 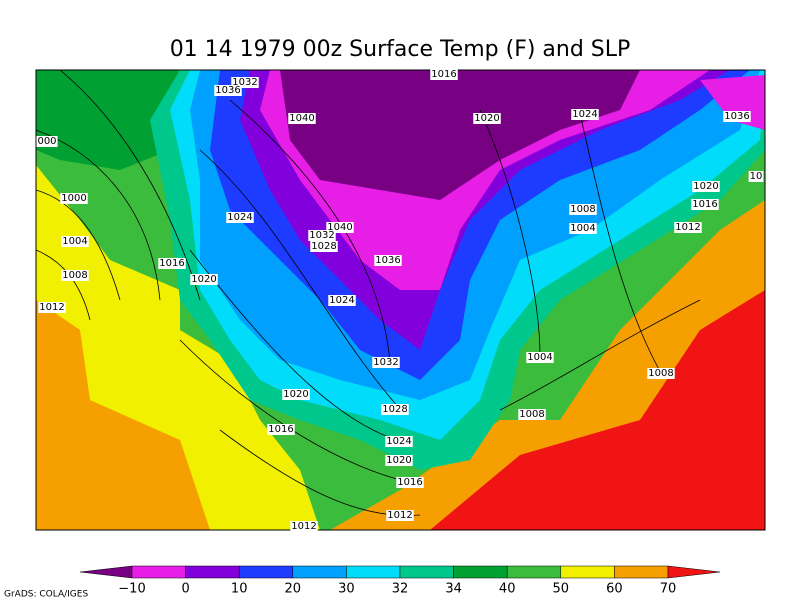 I want to click on map-title: 01 14 1979 00z Surface Temp (F) and SLP, so click(x=400, y=49).